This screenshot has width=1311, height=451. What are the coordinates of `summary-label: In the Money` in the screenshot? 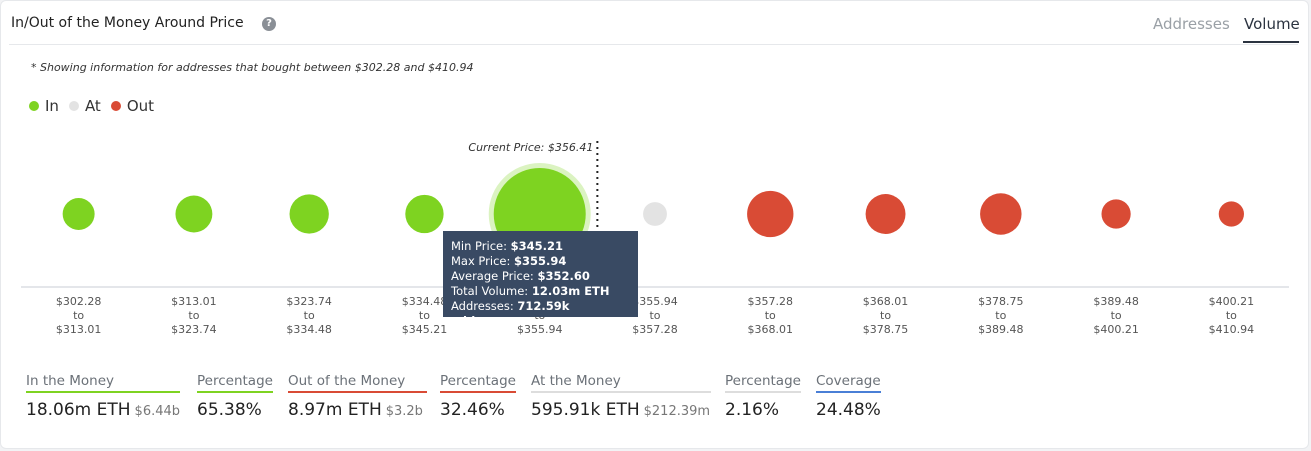 It's located at (103, 383).